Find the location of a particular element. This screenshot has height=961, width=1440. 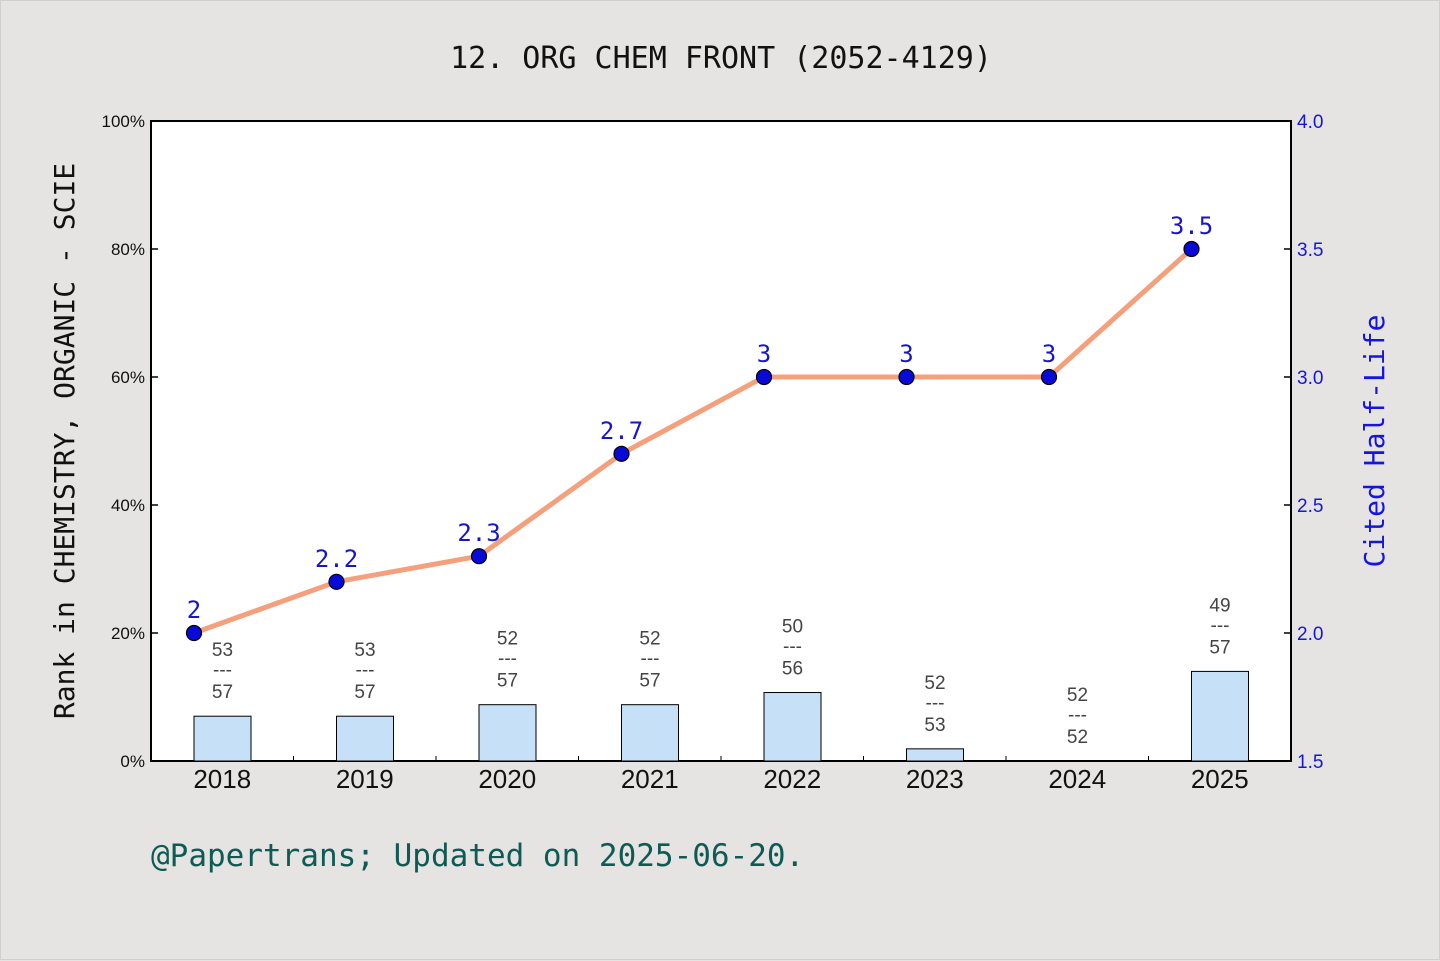

data-label: 2.2 is located at coordinates (336, 559).